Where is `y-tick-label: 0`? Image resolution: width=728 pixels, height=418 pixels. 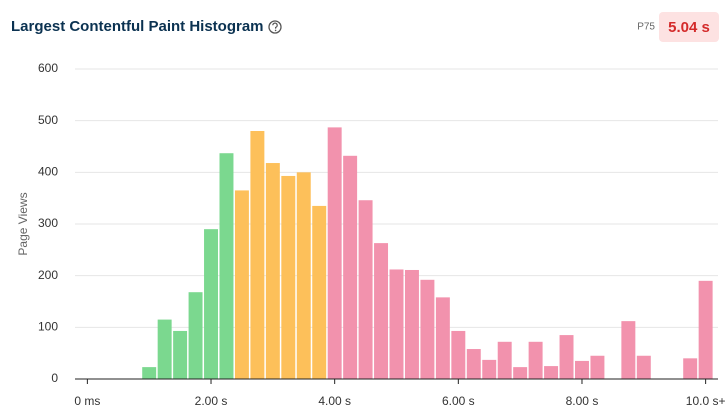
y-tick-label: 0 is located at coordinates (54, 378).